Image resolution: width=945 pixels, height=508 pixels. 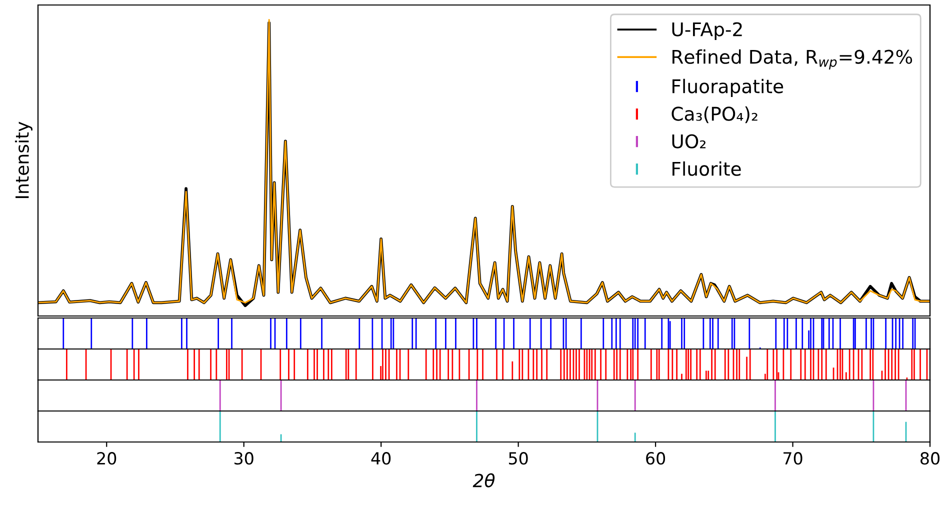 What do you see at coordinates (793, 458) in the screenshot?
I see `x-tick-label: 70` at bounding box center [793, 458].